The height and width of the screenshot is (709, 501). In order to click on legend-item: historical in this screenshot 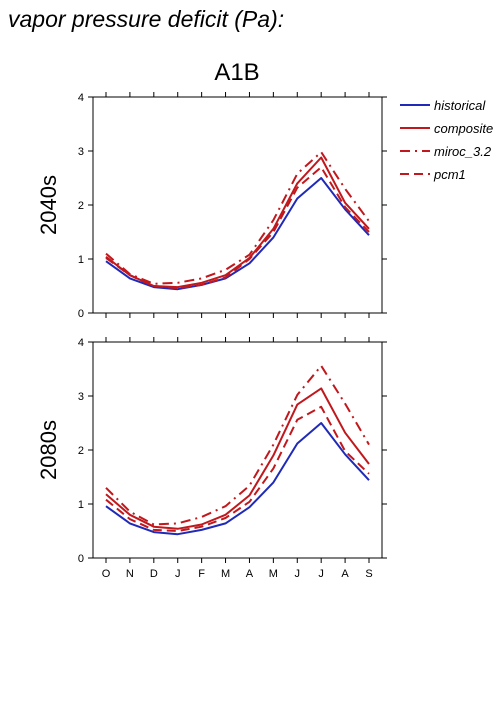, I will do `click(443, 105)`.